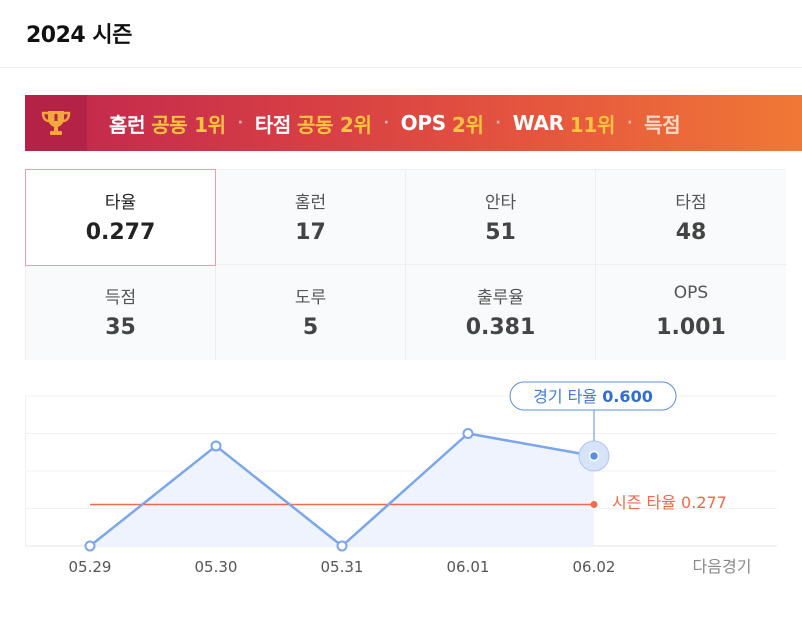 The image size is (802, 625). Describe the element at coordinates (627, 396) in the screenshot. I see `tooltip-value: 0.600` at that location.